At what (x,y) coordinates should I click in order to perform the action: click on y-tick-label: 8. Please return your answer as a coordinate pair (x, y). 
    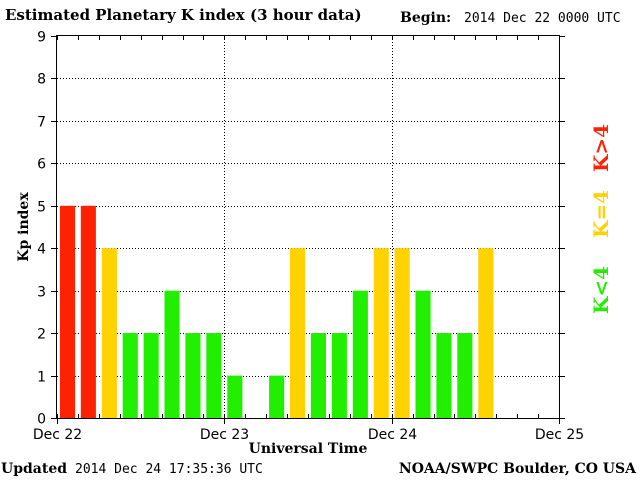
    Looking at the image, I should click on (41, 80).